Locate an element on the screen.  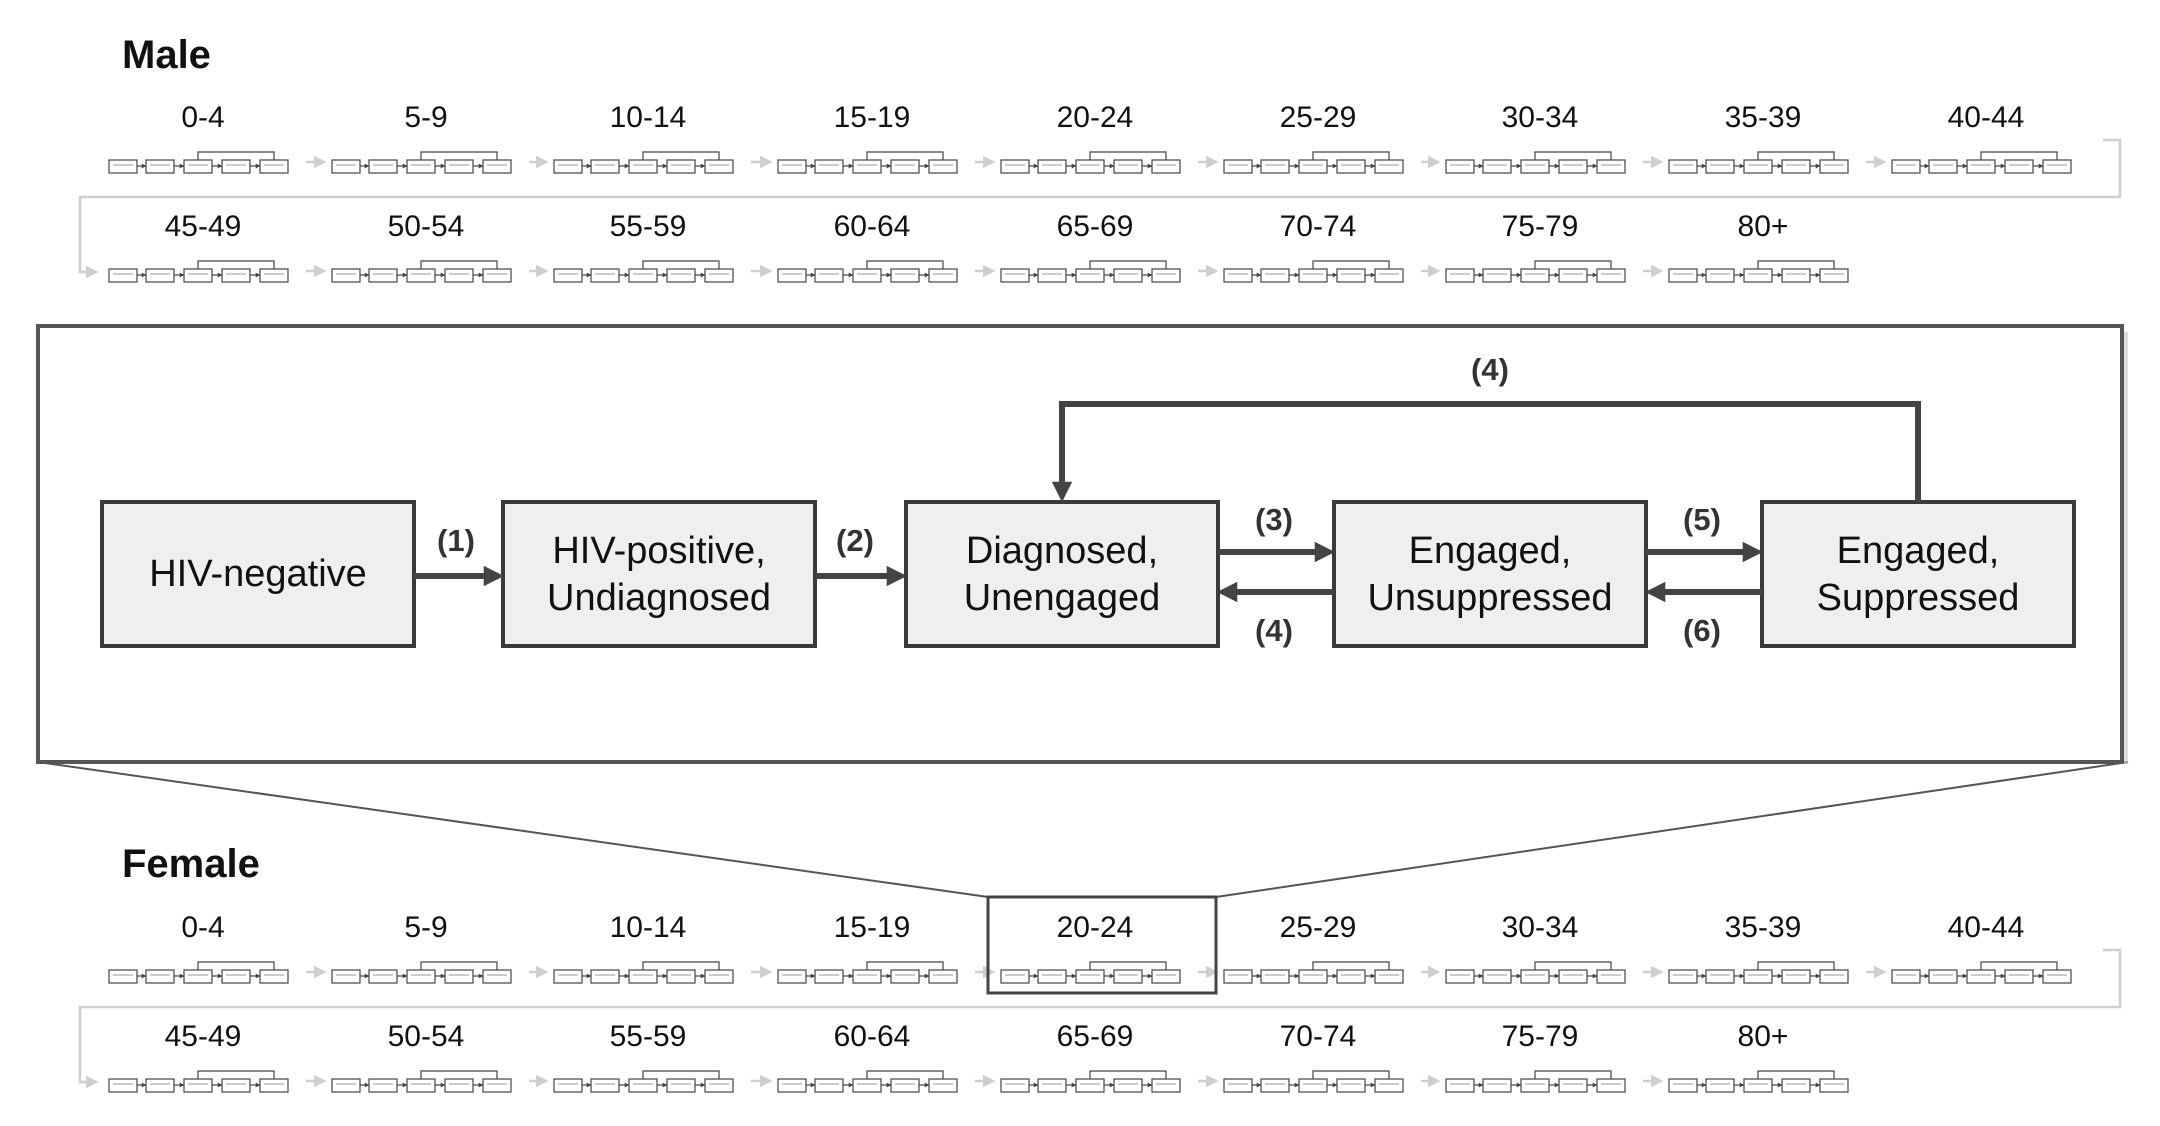
age-wrap-arrow is located at coordinates (1100, 1018).